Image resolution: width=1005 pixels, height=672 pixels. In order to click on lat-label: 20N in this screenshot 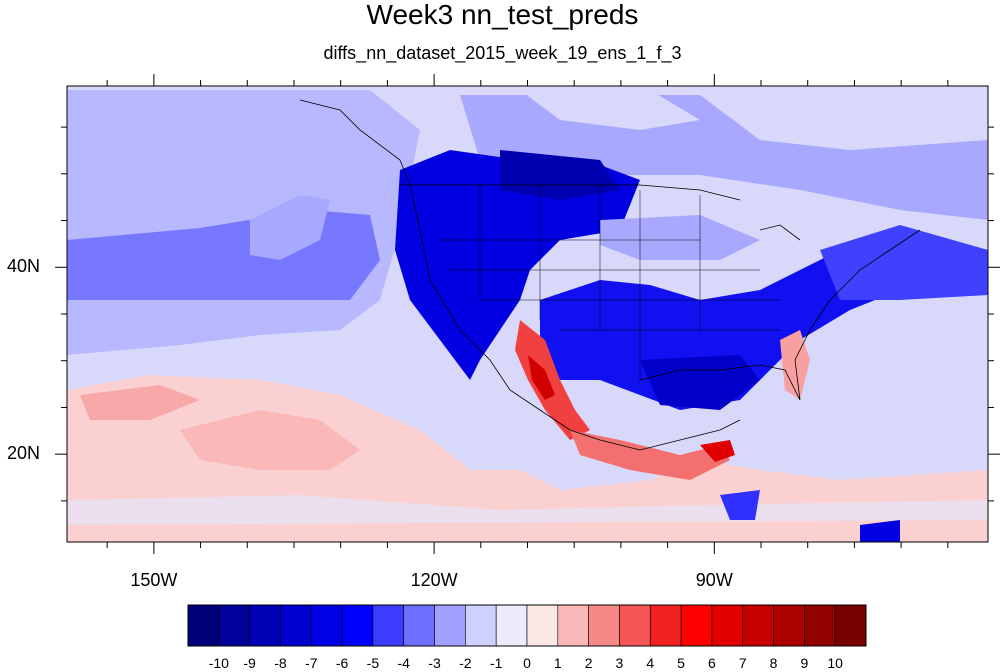, I will do `click(23, 453)`.